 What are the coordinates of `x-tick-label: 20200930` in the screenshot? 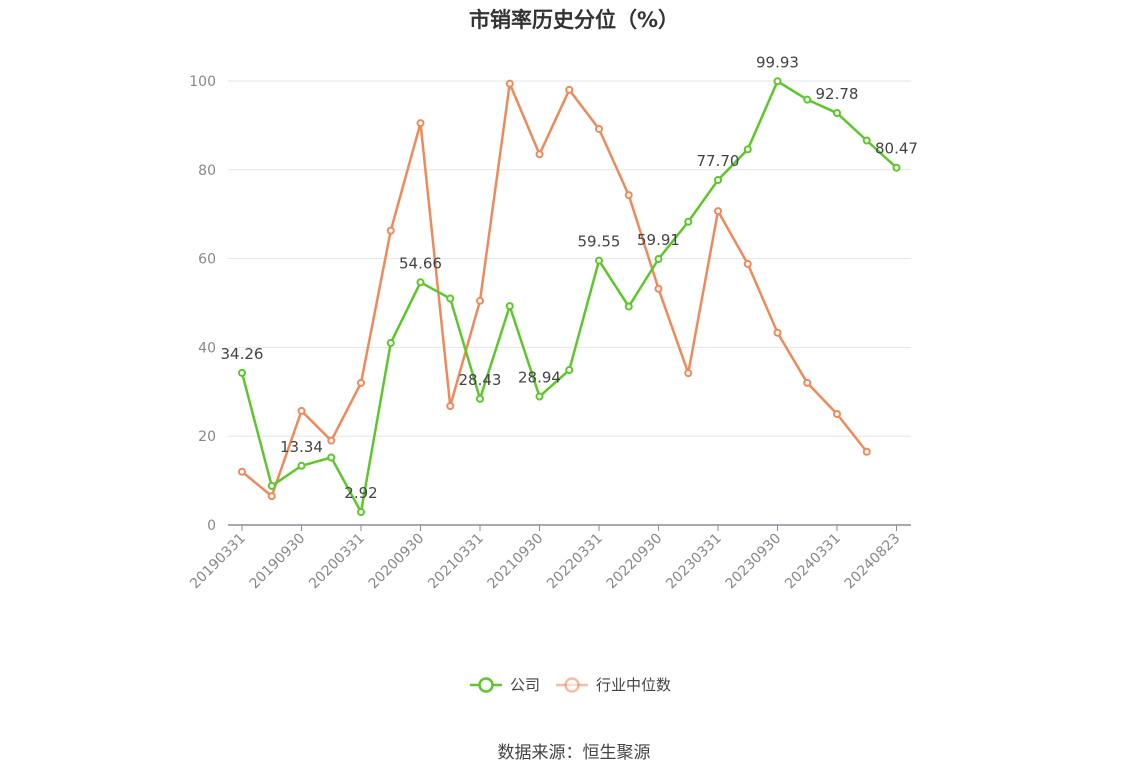 It's located at (397, 562).